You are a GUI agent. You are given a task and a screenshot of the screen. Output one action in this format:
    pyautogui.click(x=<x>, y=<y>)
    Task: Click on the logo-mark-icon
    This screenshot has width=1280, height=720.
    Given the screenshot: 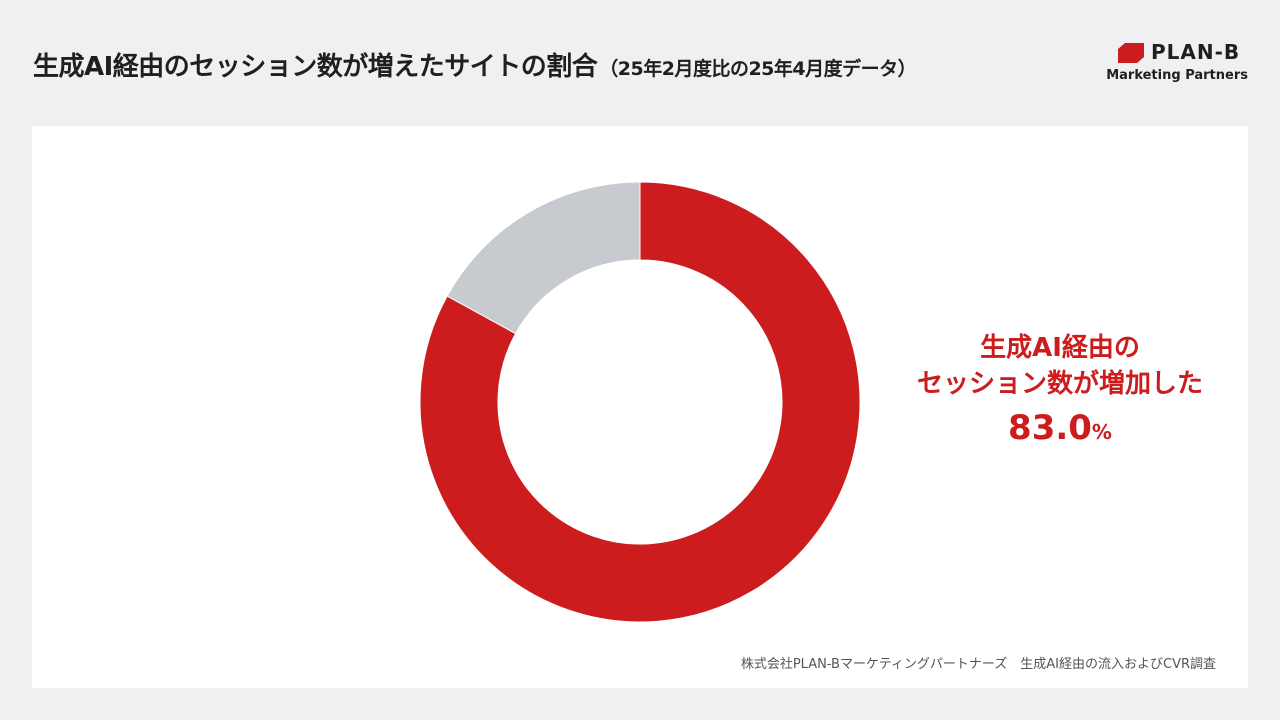 What is the action you would take?
    pyautogui.click(x=1131, y=53)
    